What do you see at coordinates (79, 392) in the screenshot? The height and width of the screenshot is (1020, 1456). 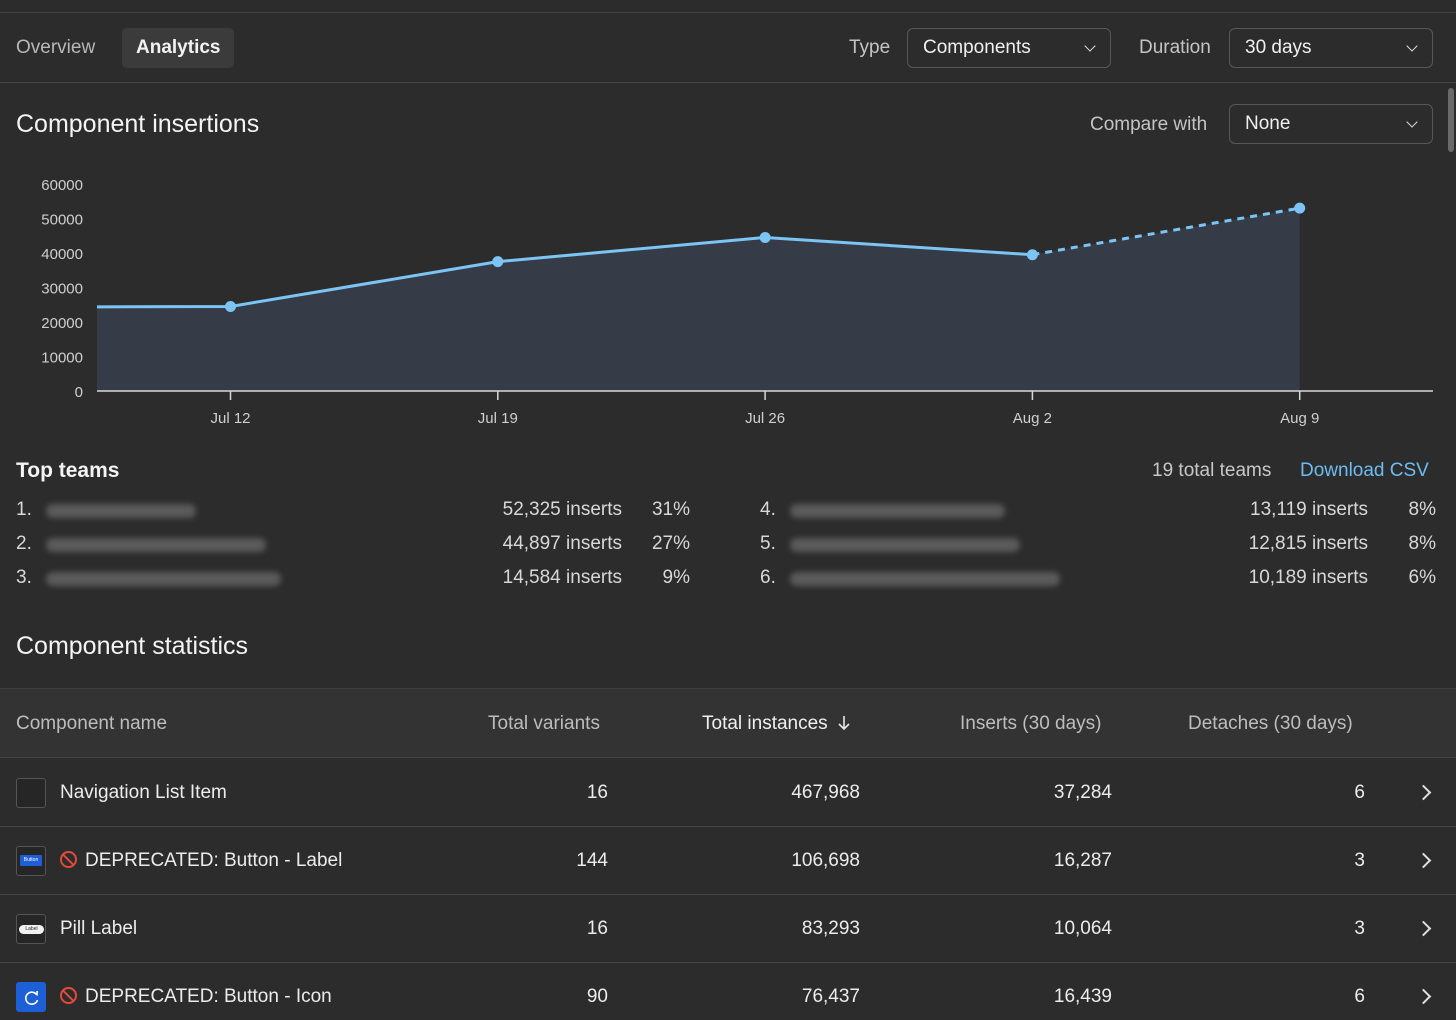 I see `y-tick-label: 0` at bounding box center [79, 392].